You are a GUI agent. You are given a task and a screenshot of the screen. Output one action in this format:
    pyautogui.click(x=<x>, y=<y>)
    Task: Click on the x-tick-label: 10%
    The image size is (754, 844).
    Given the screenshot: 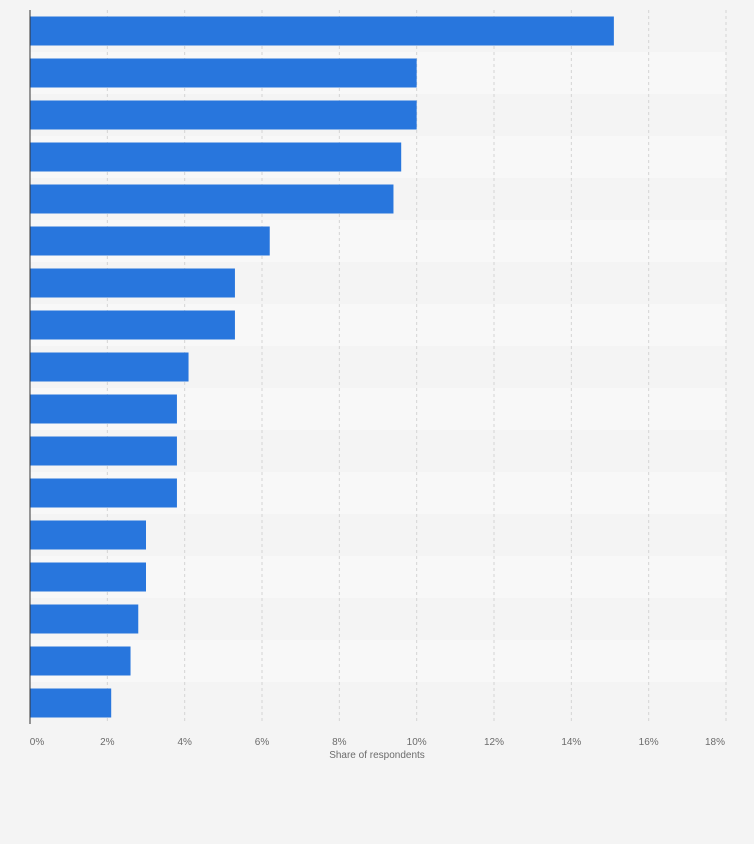 What is the action you would take?
    pyautogui.click(x=417, y=742)
    